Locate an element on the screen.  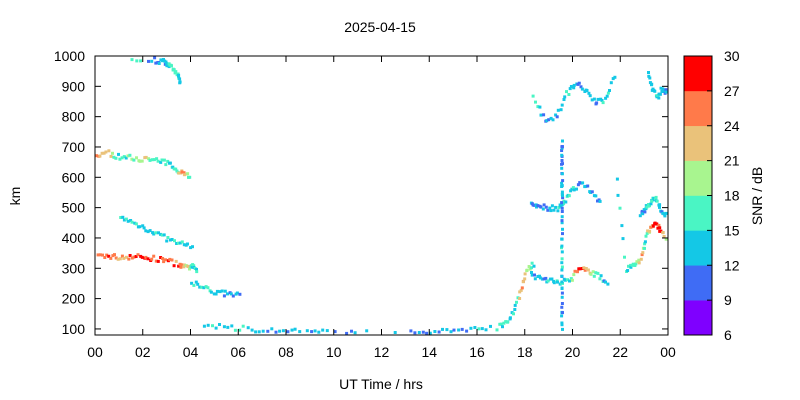
y-tick-label: 300 is located at coordinates (74, 268).